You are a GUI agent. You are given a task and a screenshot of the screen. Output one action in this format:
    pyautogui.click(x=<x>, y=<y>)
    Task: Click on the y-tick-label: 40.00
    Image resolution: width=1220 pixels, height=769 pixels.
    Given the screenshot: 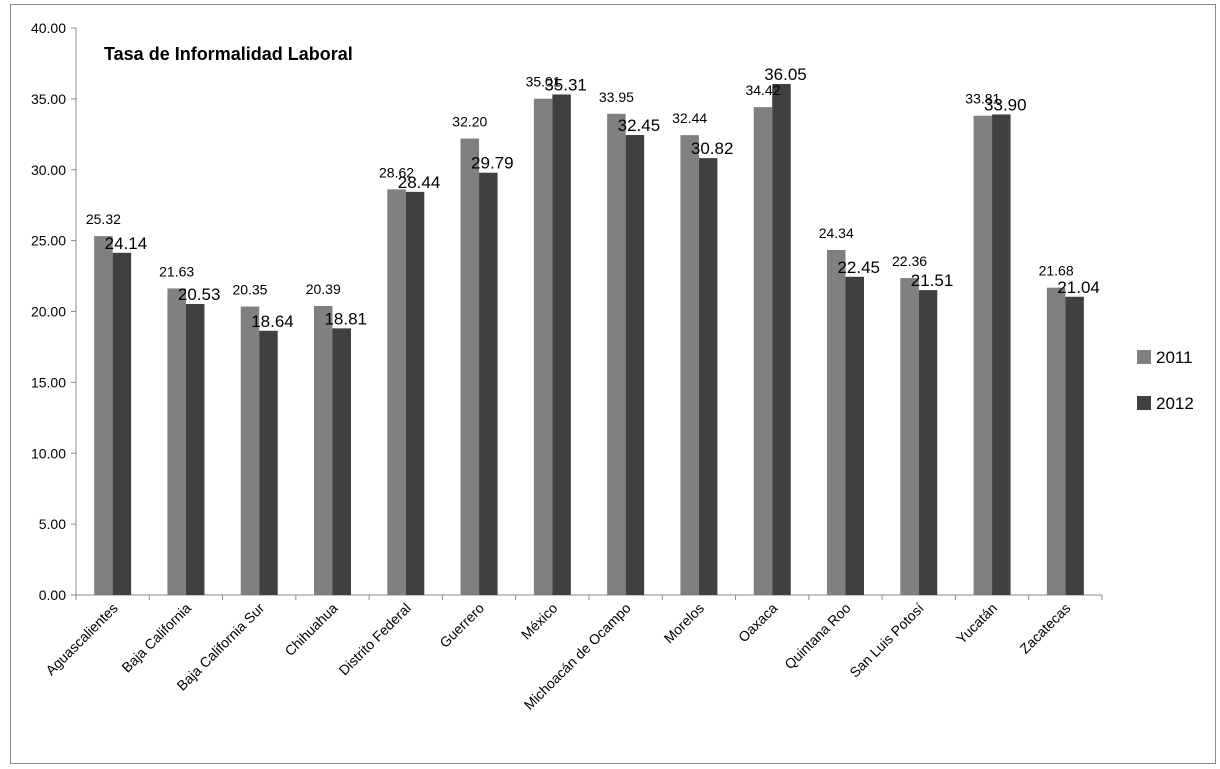 What is the action you would take?
    pyautogui.click(x=48, y=28)
    